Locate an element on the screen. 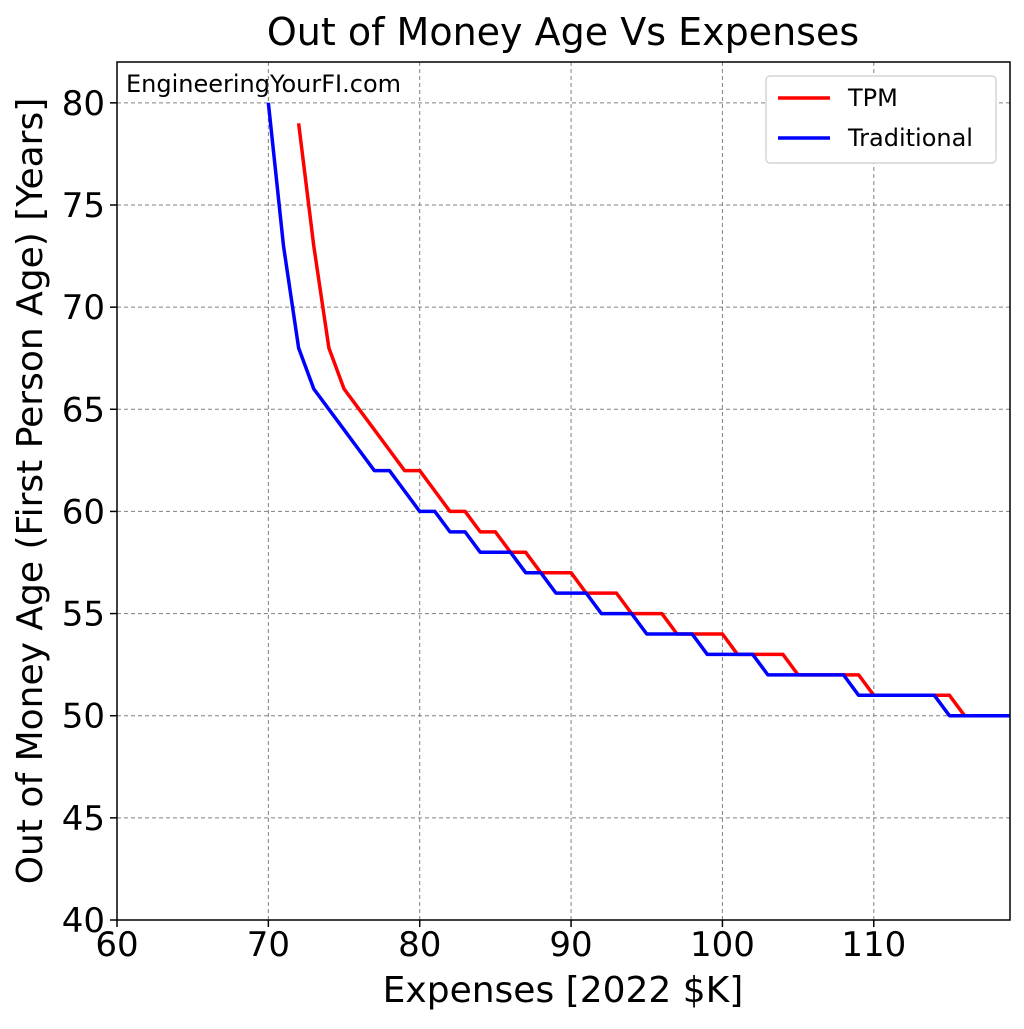 This screenshot has width=1024, height=1029. y-tick-label: 60 is located at coordinates (83, 512).